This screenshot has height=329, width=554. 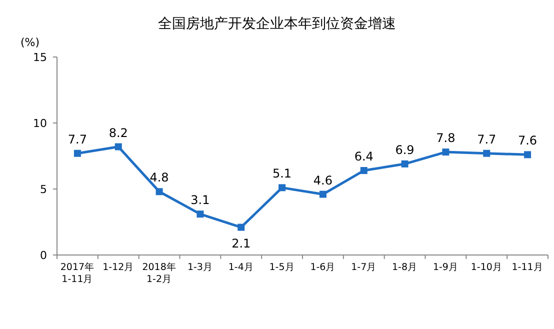 I want to click on data-label: 6.4, so click(x=364, y=157).